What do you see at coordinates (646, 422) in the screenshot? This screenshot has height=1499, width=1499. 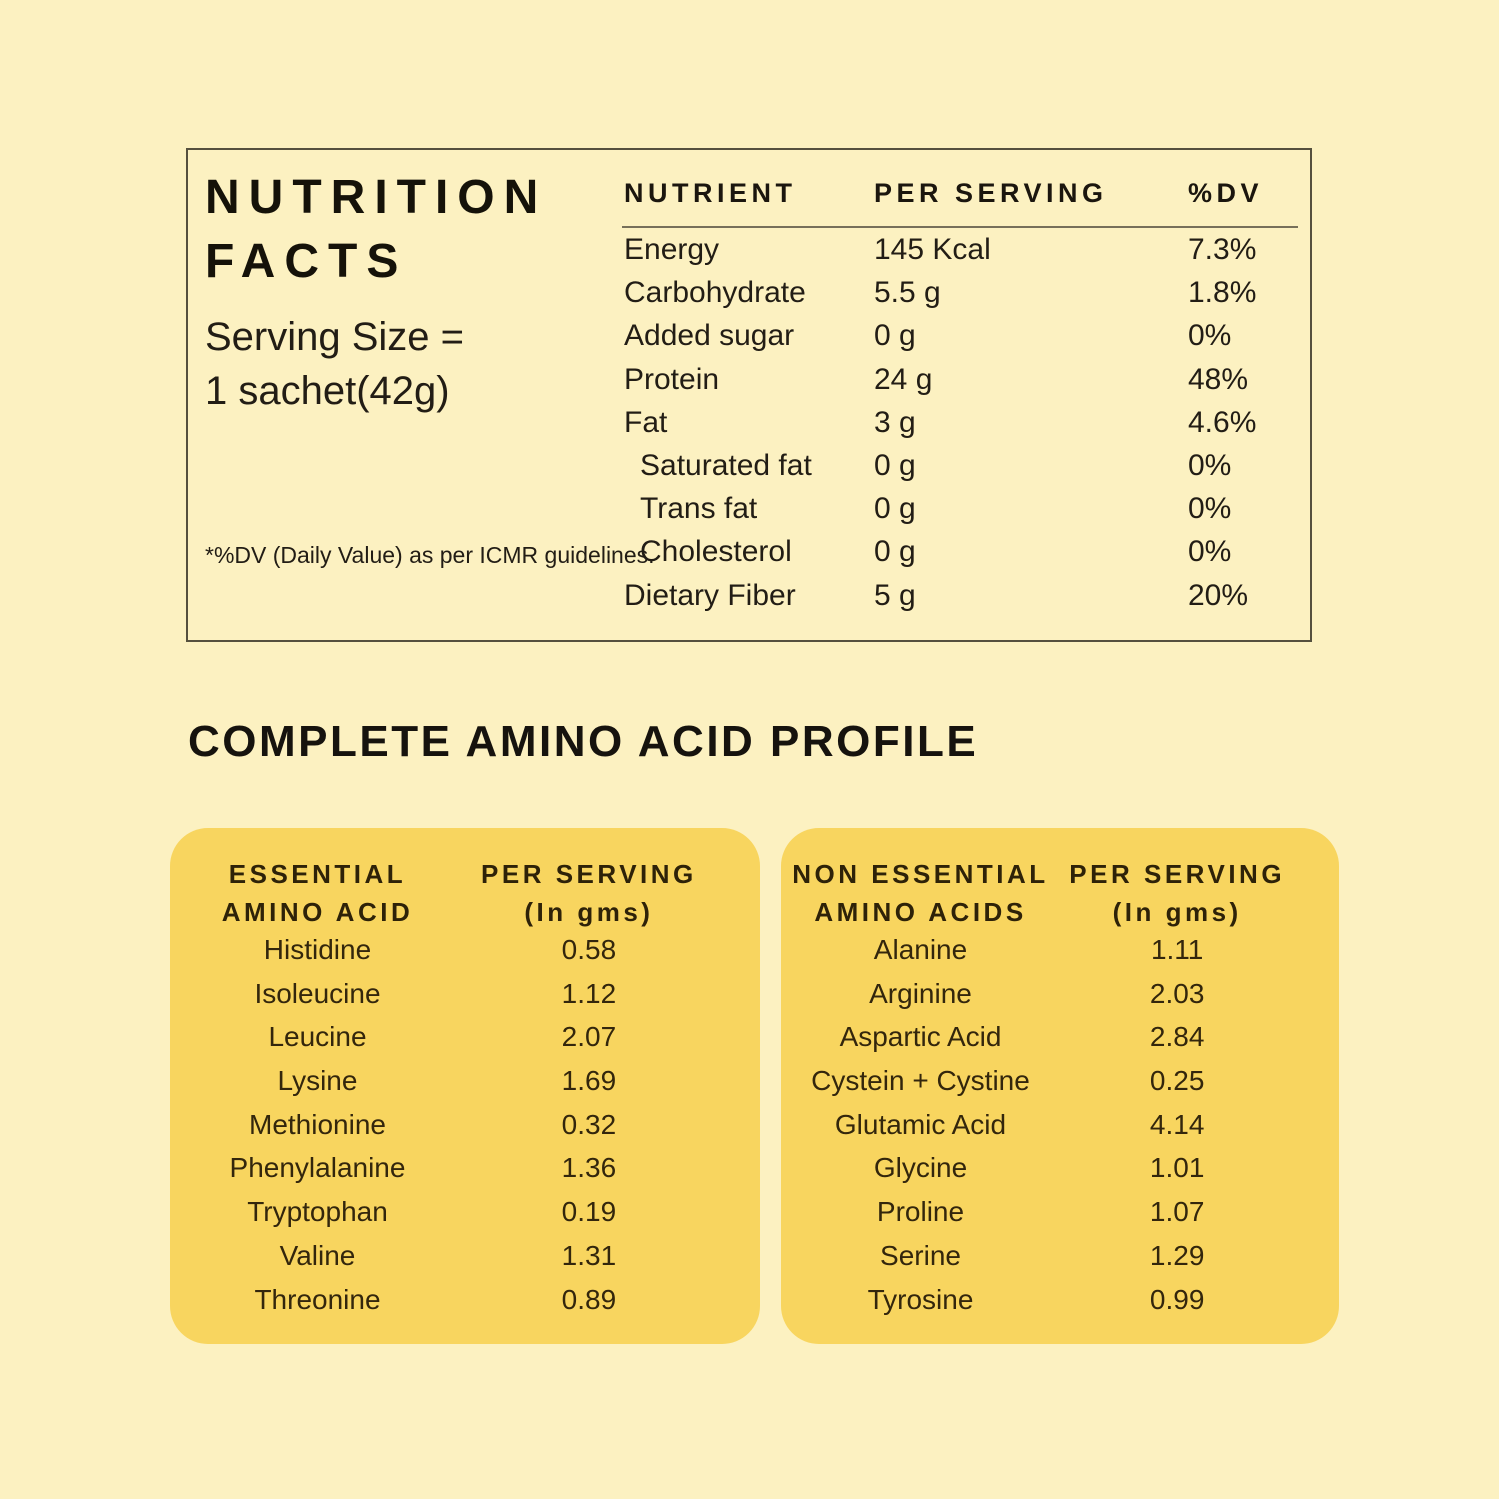 I see `nutrient-name: Fat` at bounding box center [646, 422].